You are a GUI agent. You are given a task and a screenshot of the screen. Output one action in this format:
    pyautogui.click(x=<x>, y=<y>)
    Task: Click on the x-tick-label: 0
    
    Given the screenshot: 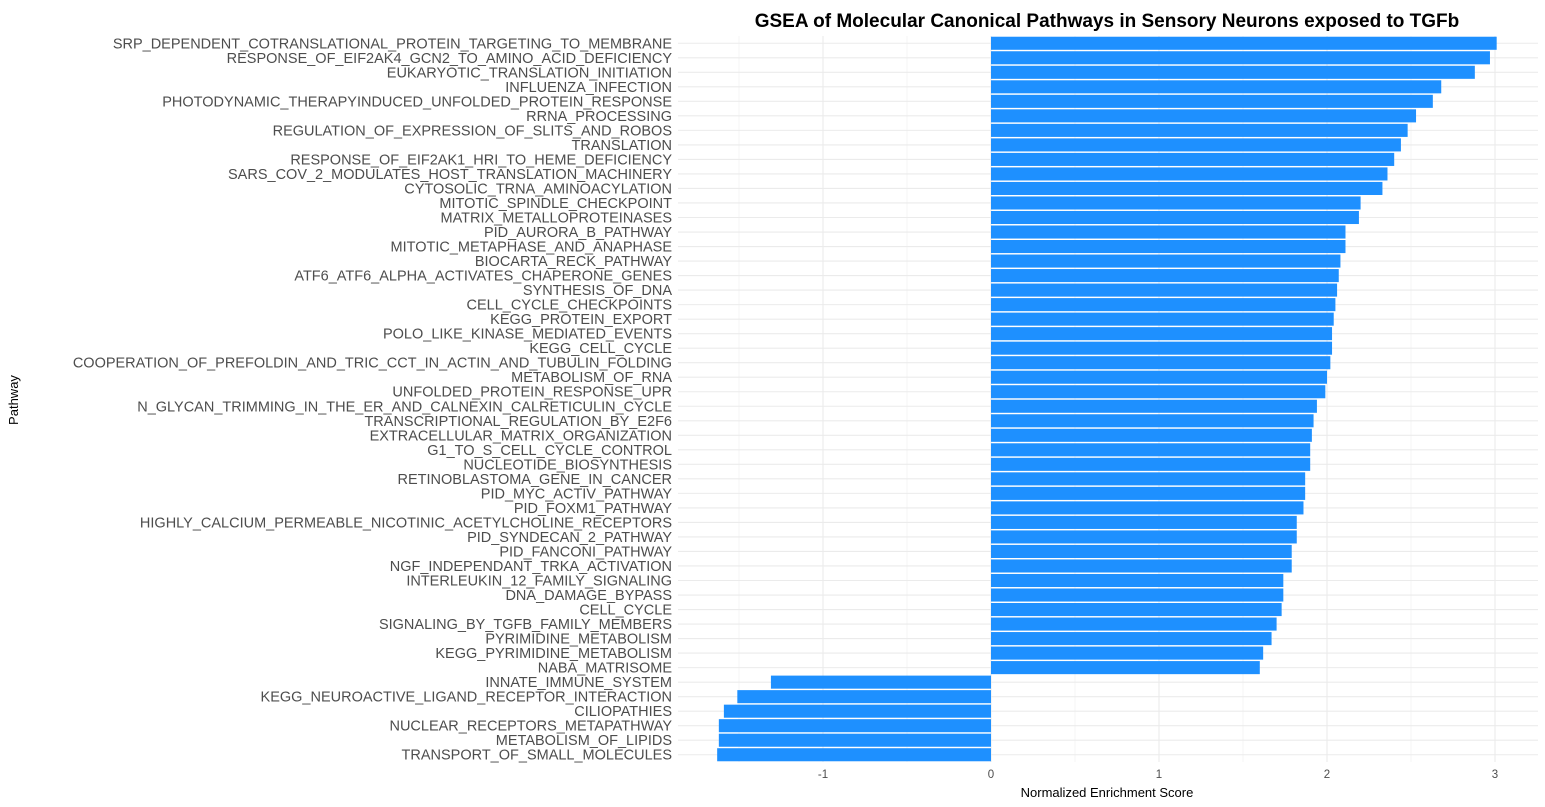 What is the action you would take?
    pyautogui.click(x=991, y=775)
    